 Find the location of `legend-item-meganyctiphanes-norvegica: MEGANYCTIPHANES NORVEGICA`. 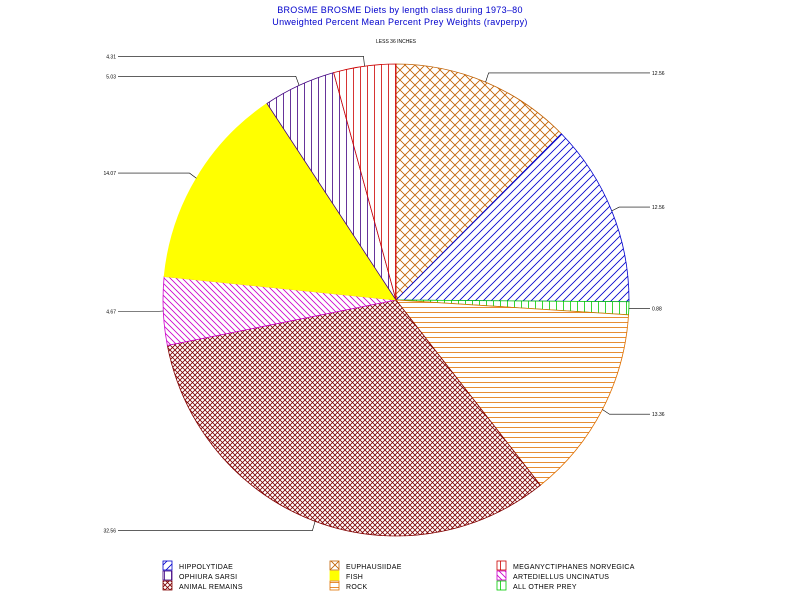

legend-item-meganyctiphanes-norvegica: MEGANYCTIPHANES NORVEGICA is located at coordinates (565, 565).